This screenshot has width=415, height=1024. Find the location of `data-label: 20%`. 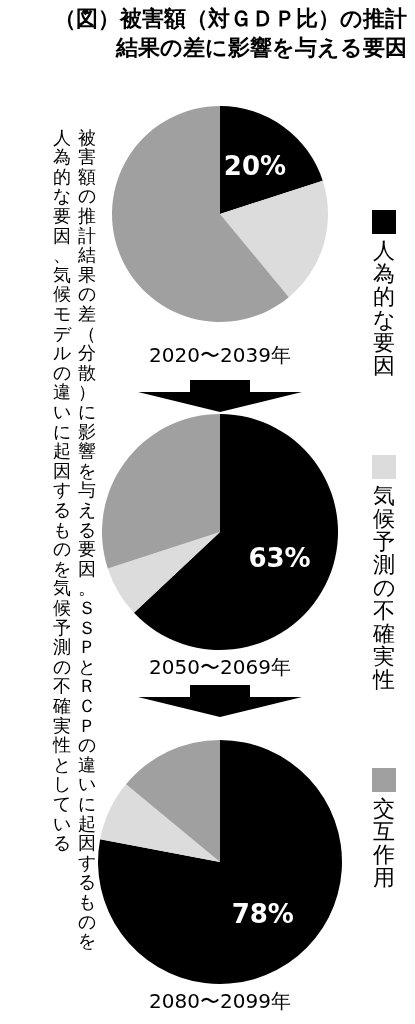

data-label: 20% is located at coordinates (255, 165).